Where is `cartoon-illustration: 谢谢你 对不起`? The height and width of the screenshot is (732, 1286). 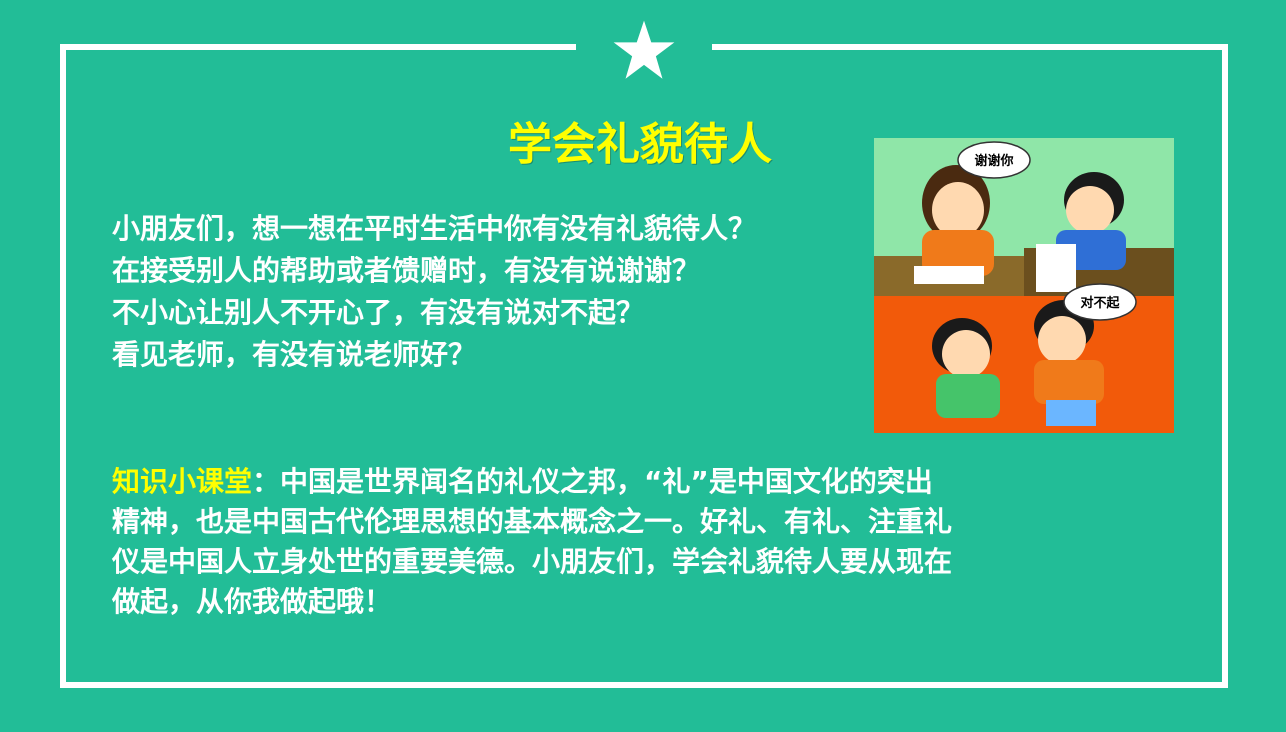 cartoon-illustration: 谢谢你 对不起 is located at coordinates (1024, 285).